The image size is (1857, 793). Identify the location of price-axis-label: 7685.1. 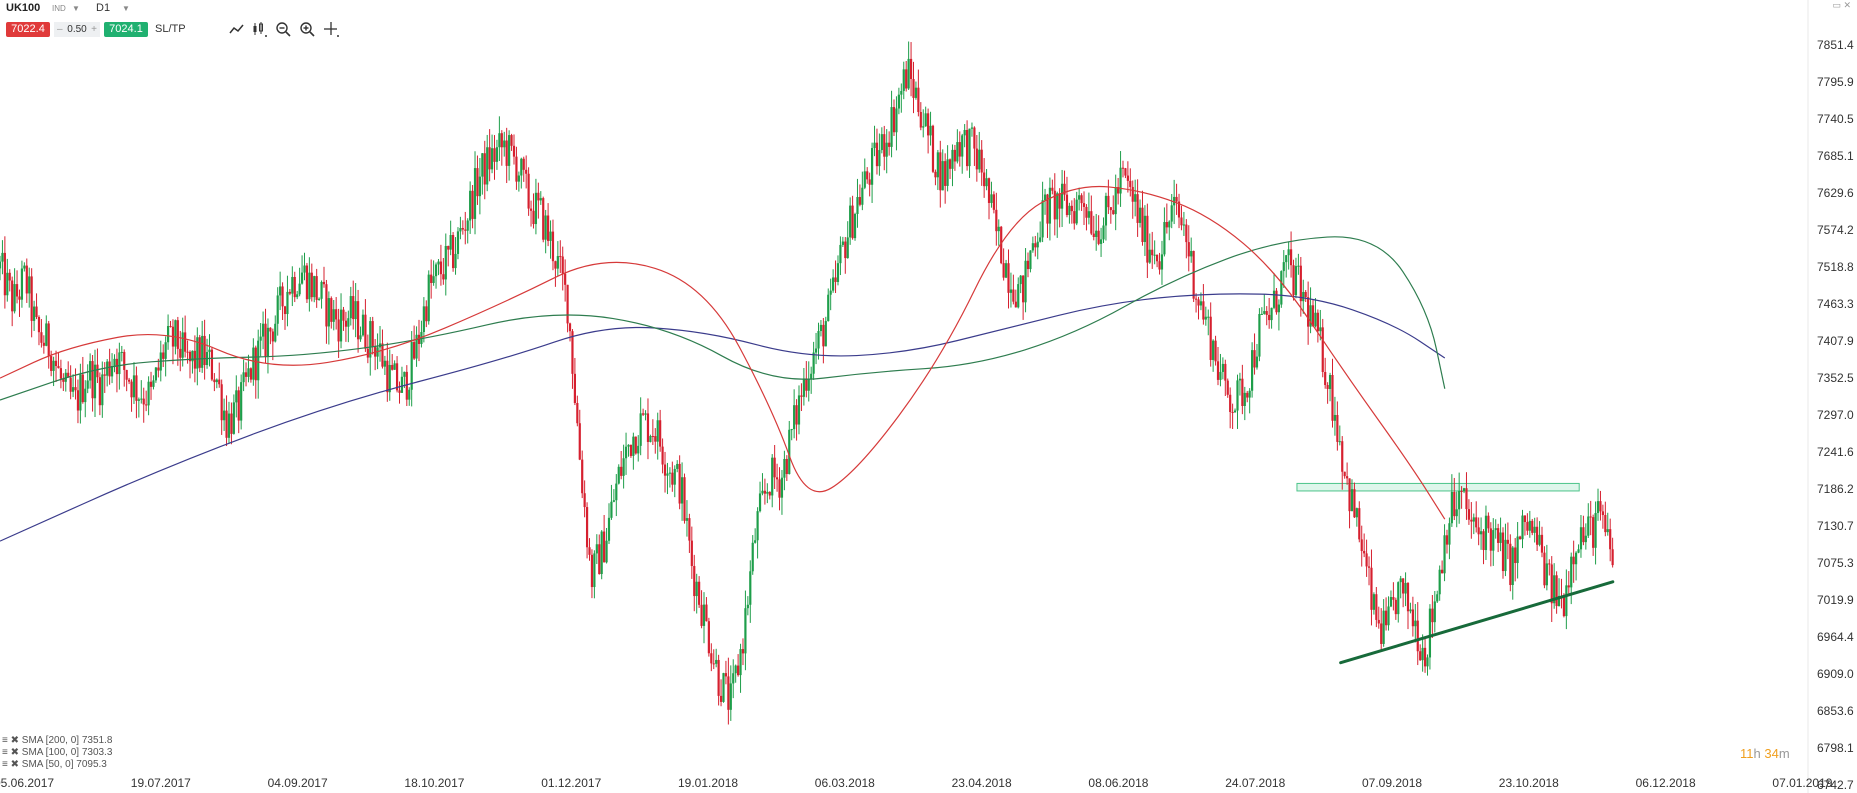
(1835, 156).